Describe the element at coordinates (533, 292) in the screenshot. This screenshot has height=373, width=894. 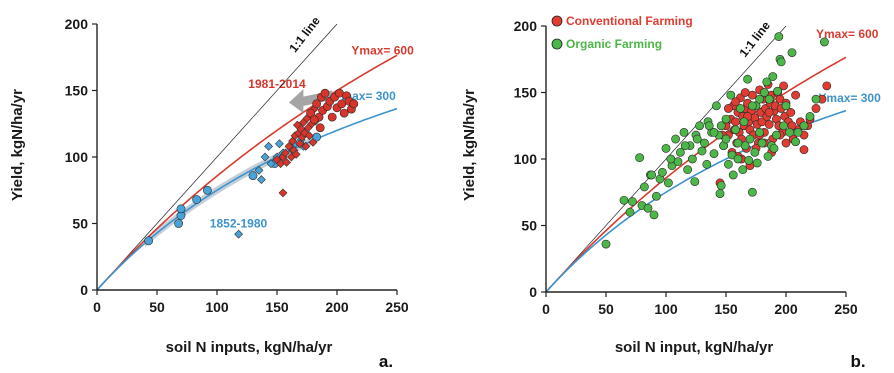
I see `panel-b-ytick-label: 0` at that location.